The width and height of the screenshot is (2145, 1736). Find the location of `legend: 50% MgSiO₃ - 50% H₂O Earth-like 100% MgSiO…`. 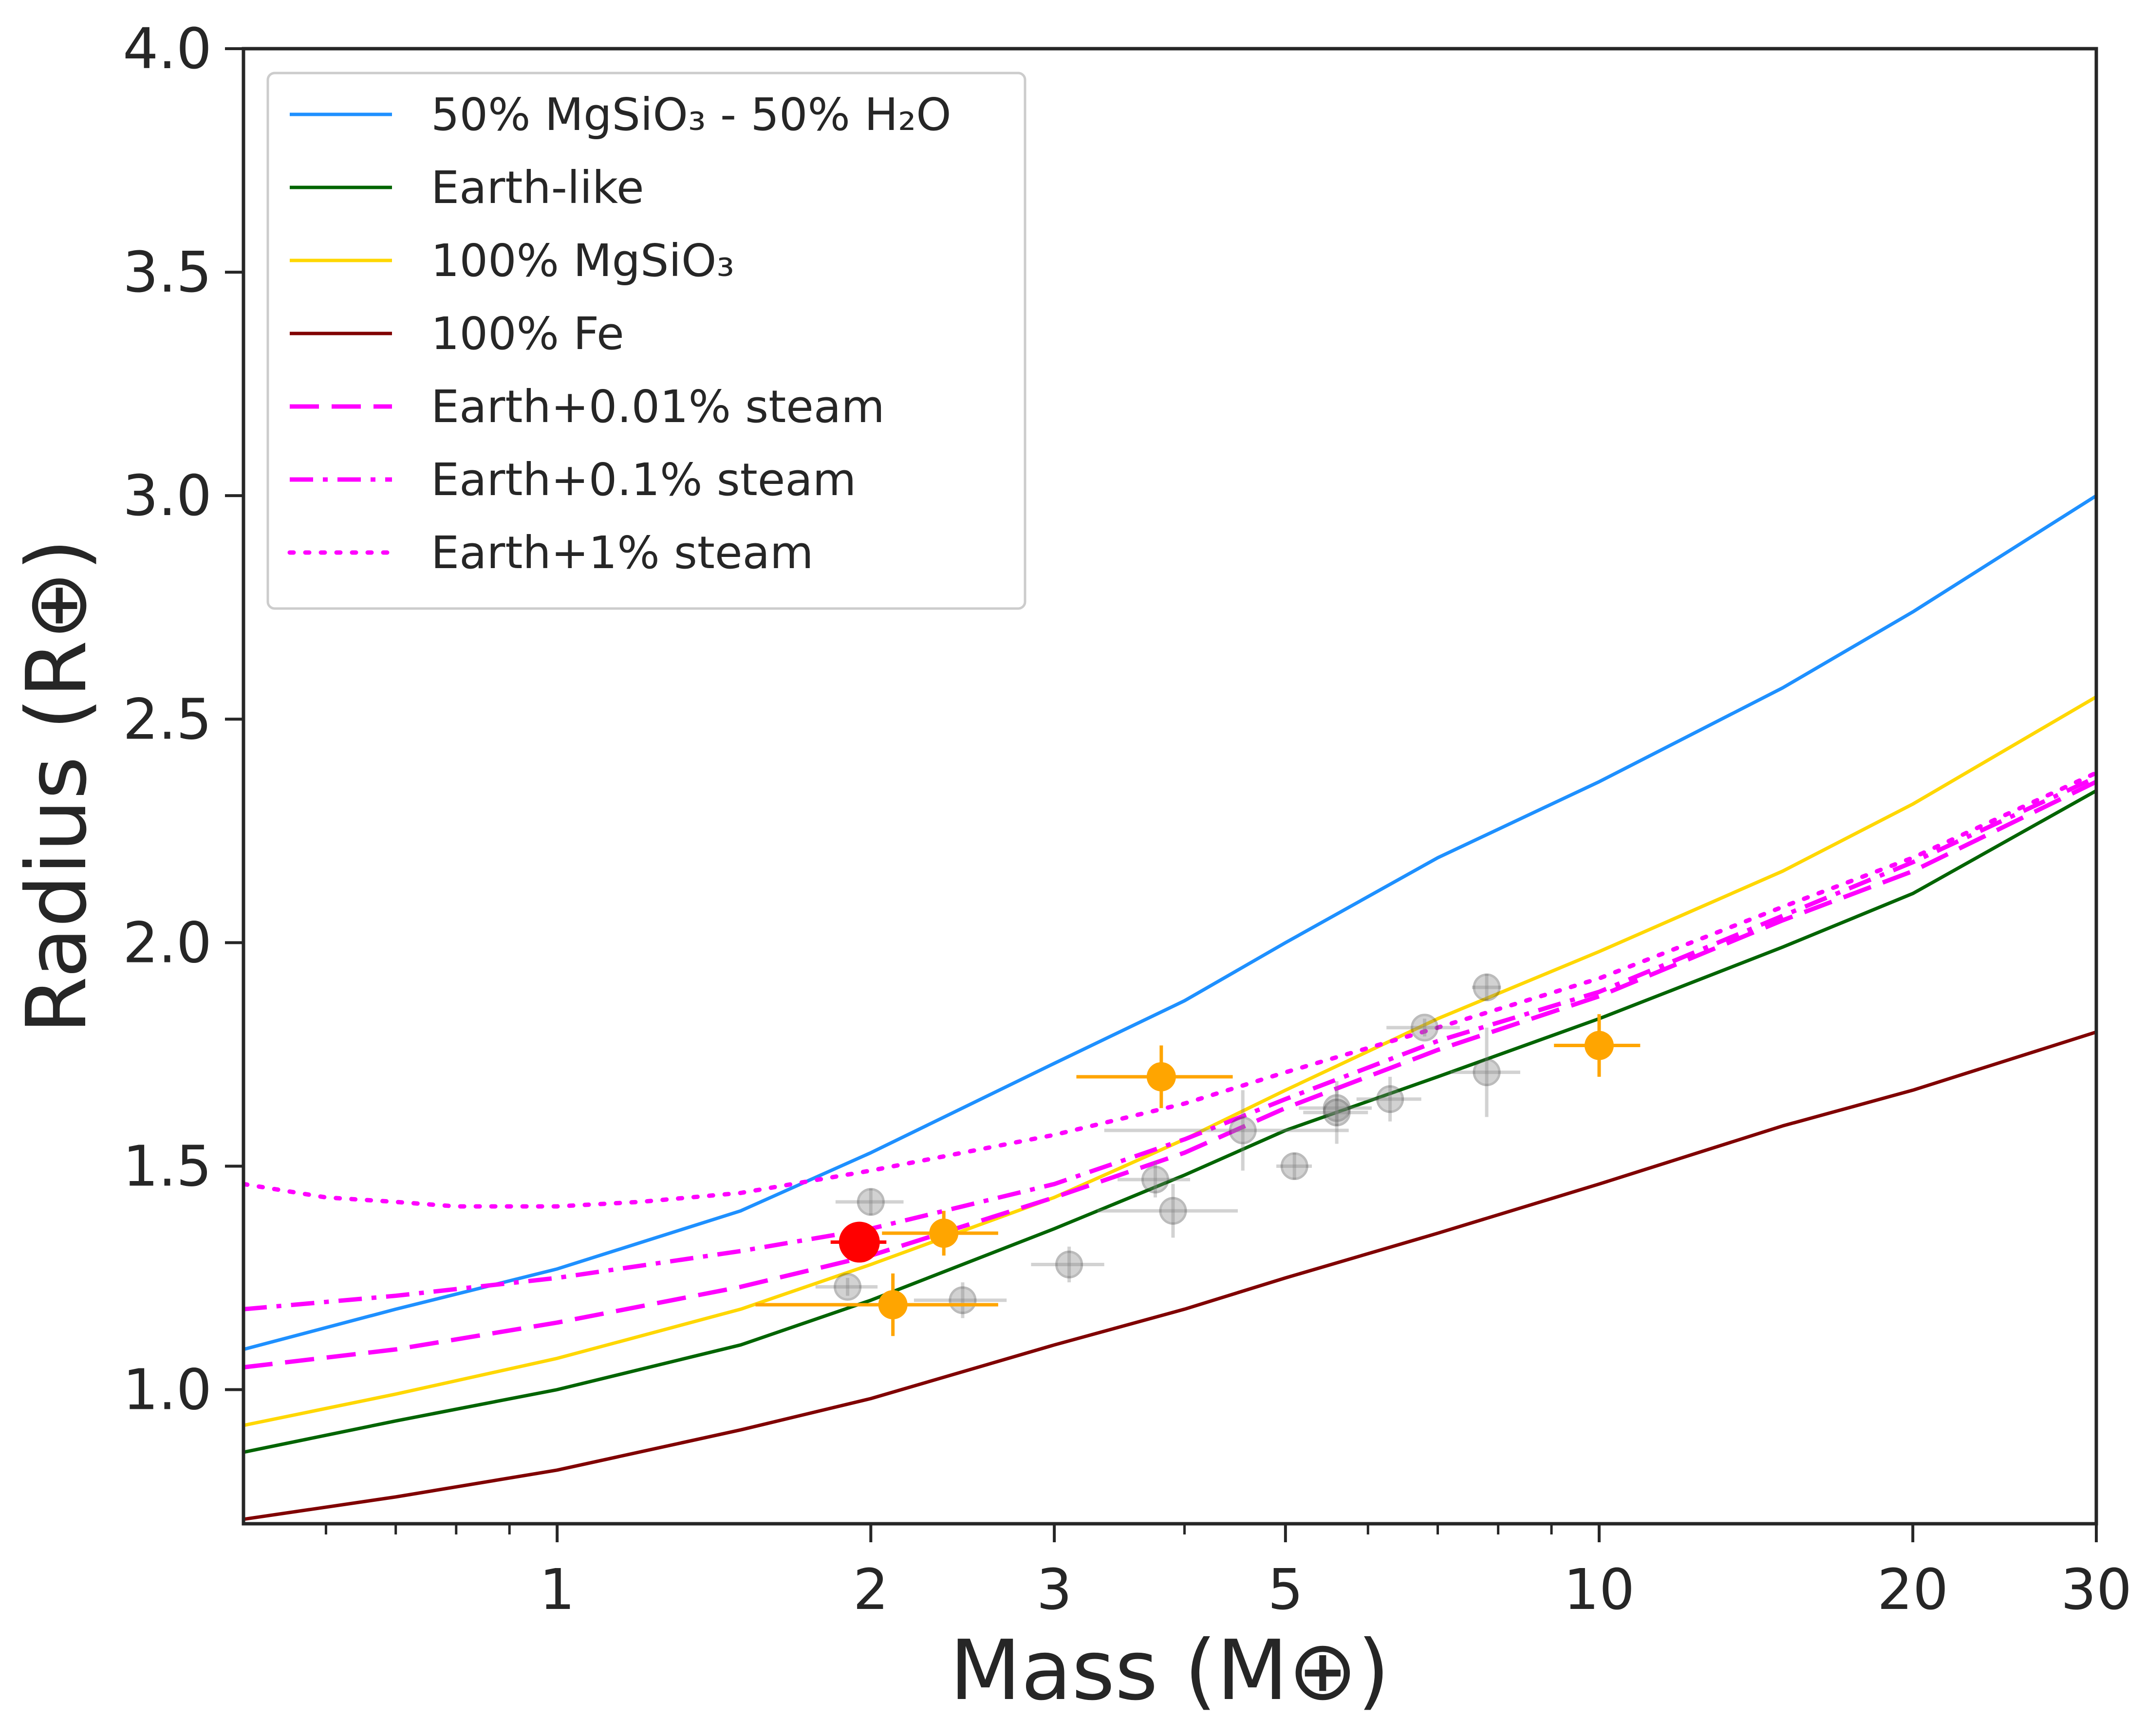

legend: 50% MgSiO₃ - 50% H₂O Earth-like 100% MgSiO… is located at coordinates (646, 341).